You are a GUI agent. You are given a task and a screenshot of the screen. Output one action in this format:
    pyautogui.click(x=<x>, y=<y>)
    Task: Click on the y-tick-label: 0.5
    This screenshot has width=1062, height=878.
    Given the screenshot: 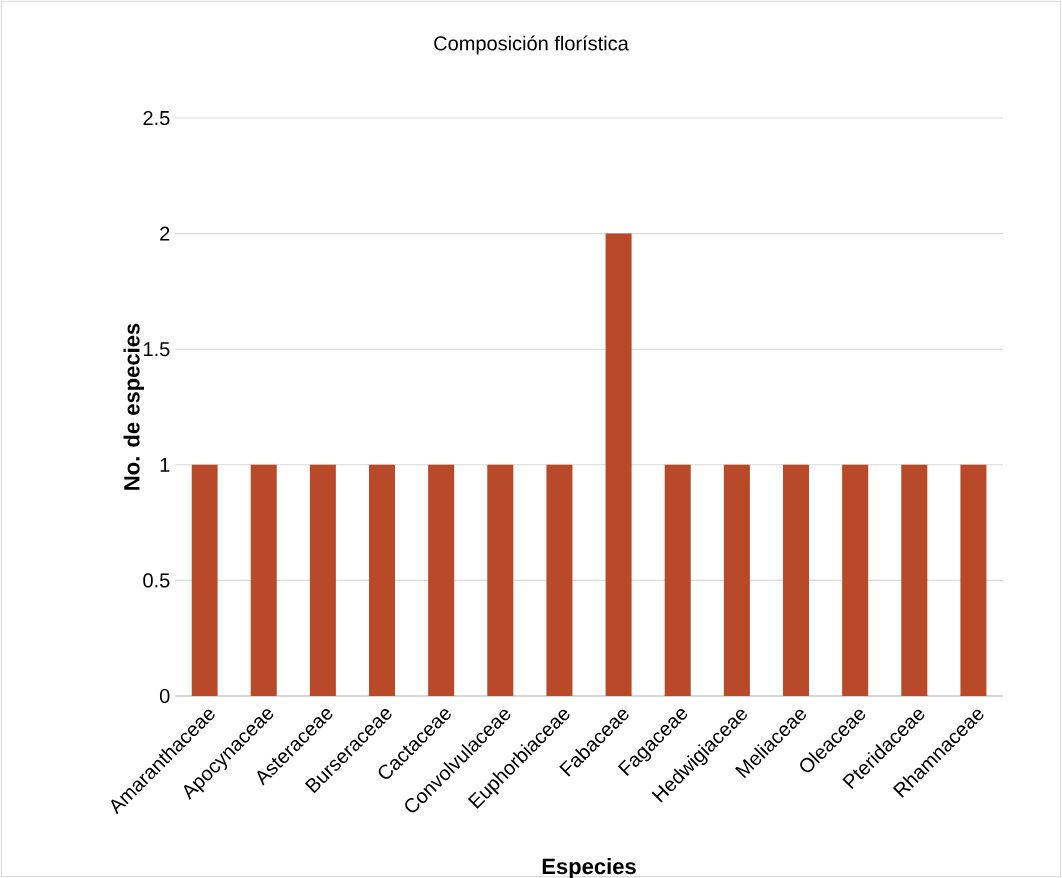 What is the action you would take?
    pyautogui.click(x=156, y=580)
    